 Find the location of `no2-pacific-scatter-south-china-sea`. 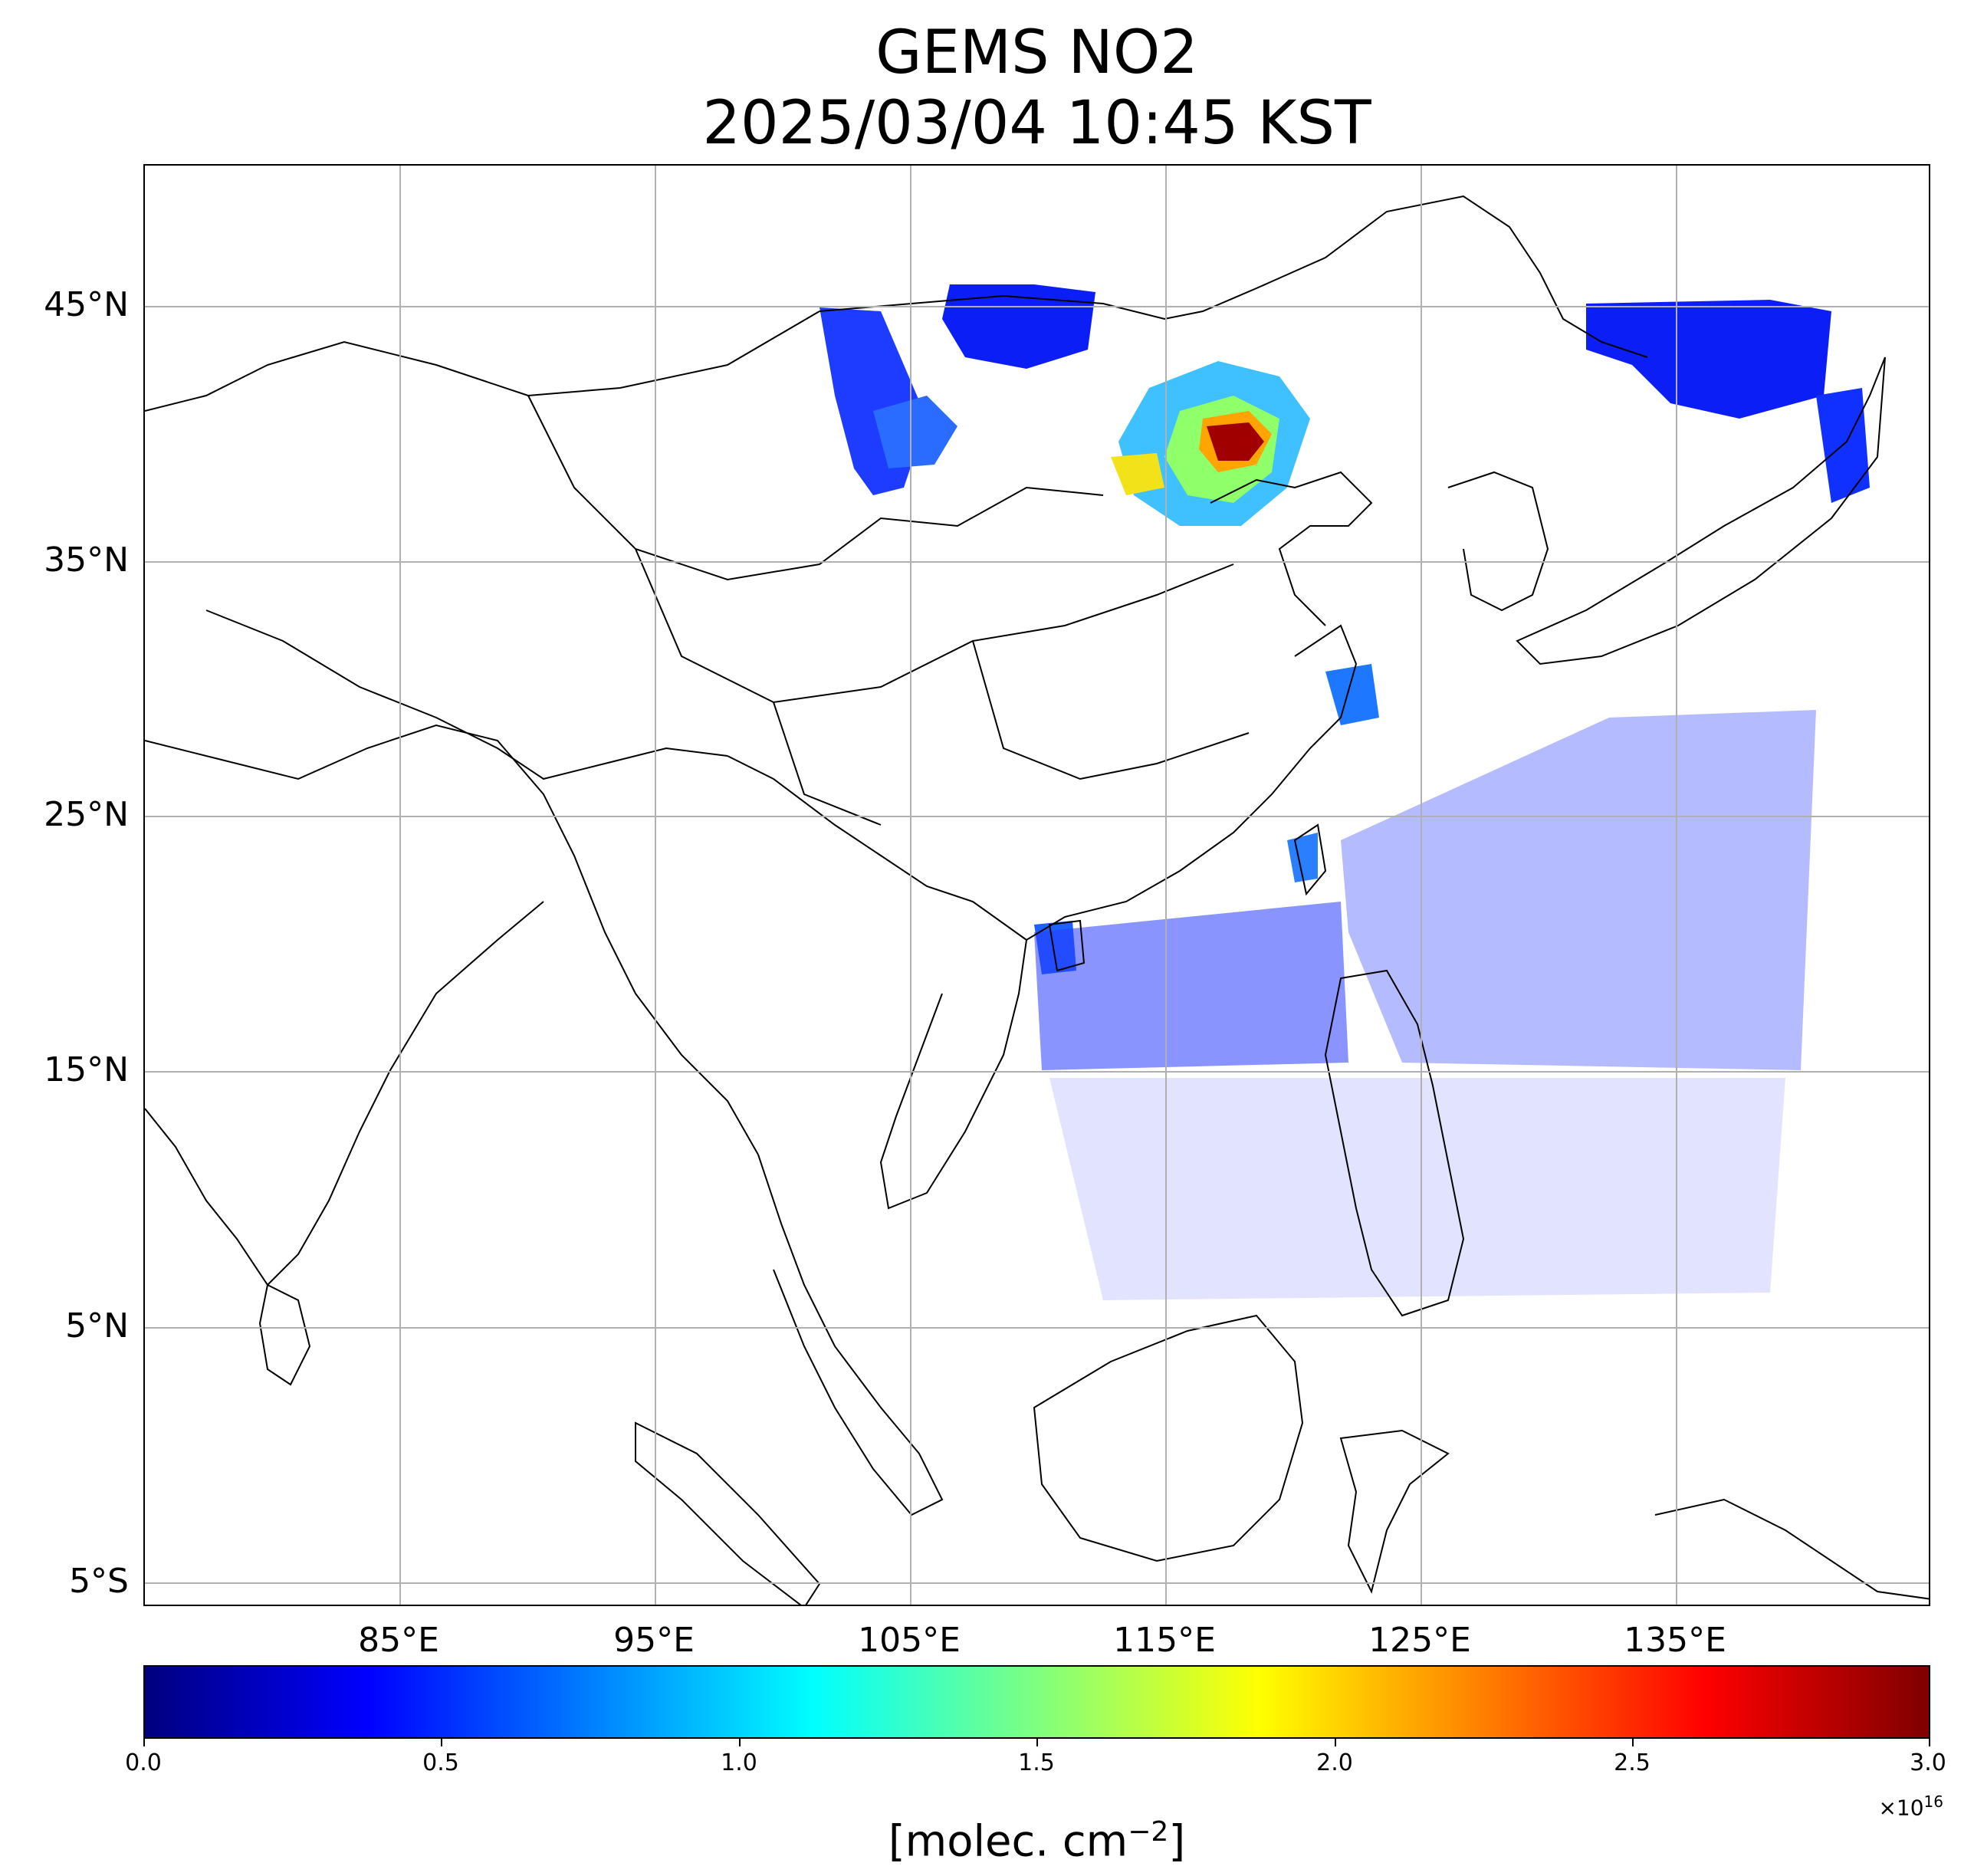

no2-pacific-scatter-south-china-sea is located at coordinates (1191, 986).